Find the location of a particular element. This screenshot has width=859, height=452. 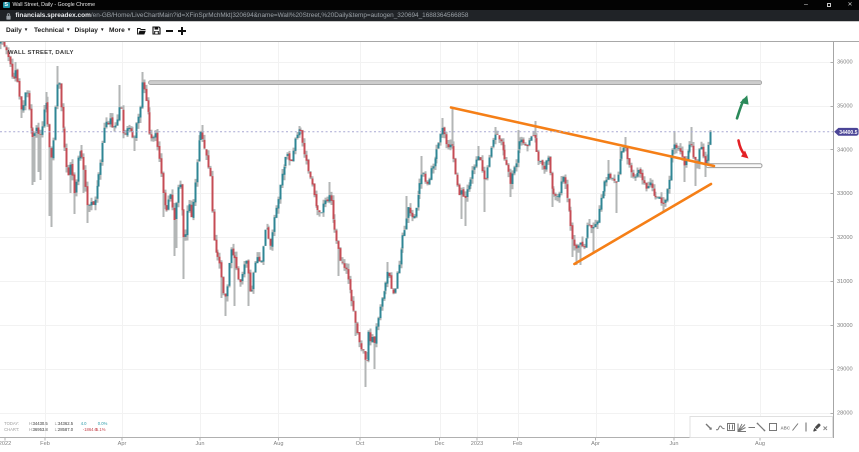

svg-text: 36953.8 is located at coordinates (41, 429).